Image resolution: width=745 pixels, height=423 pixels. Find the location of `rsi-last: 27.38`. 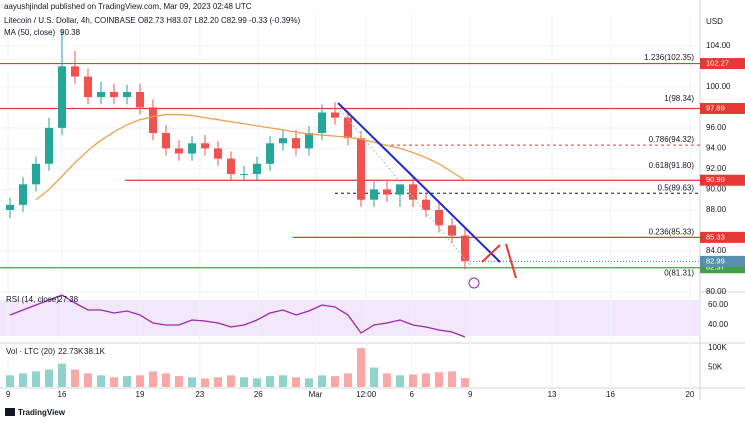

rsi-last: 27.38 is located at coordinates (68, 299).